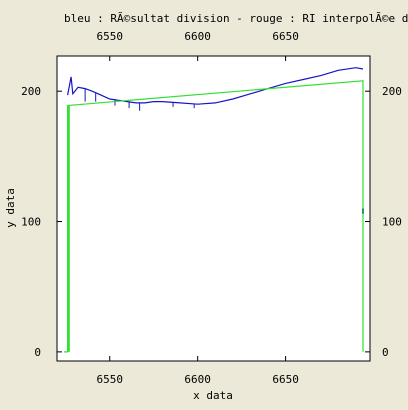  What do you see at coordinates (392, 222) in the screenshot?
I see `y-tick-label-right: 100` at bounding box center [392, 222].